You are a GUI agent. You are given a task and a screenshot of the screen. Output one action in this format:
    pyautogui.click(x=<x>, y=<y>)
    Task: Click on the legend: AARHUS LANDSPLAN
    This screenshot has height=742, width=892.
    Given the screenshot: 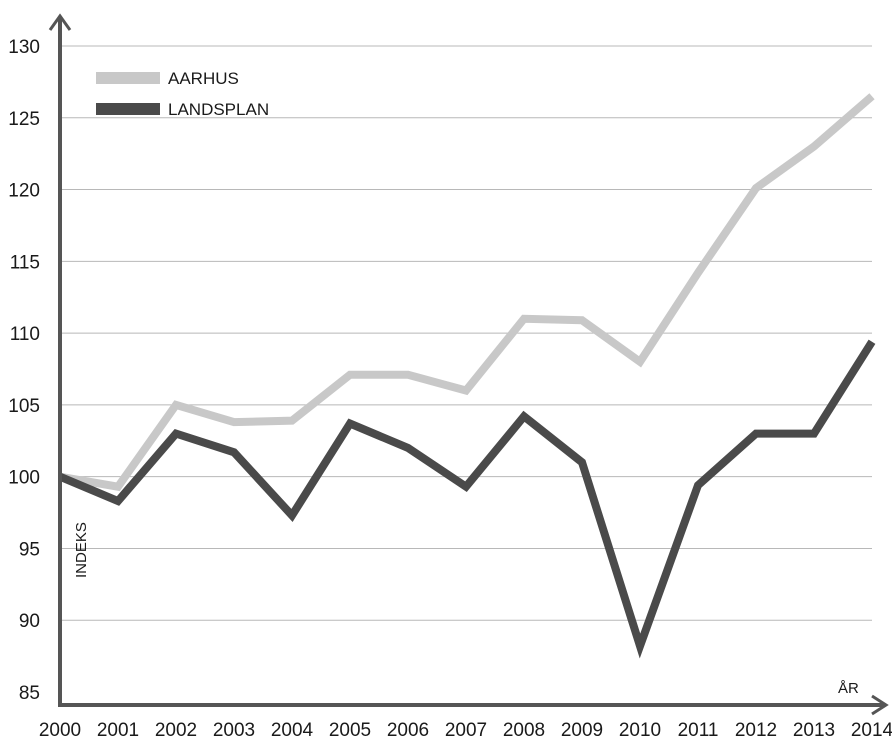 What is the action you would take?
    pyautogui.click(x=182, y=94)
    